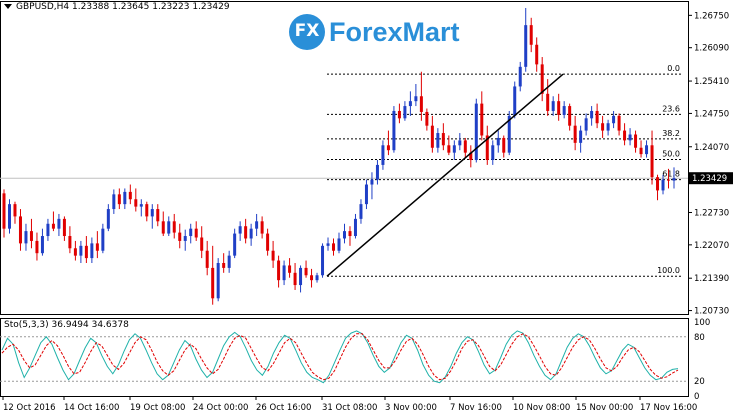  What do you see at coordinates (29, 408) in the screenshot?
I see `time-tick-label: 12 Oct 2016` at bounding box center [29, 408].